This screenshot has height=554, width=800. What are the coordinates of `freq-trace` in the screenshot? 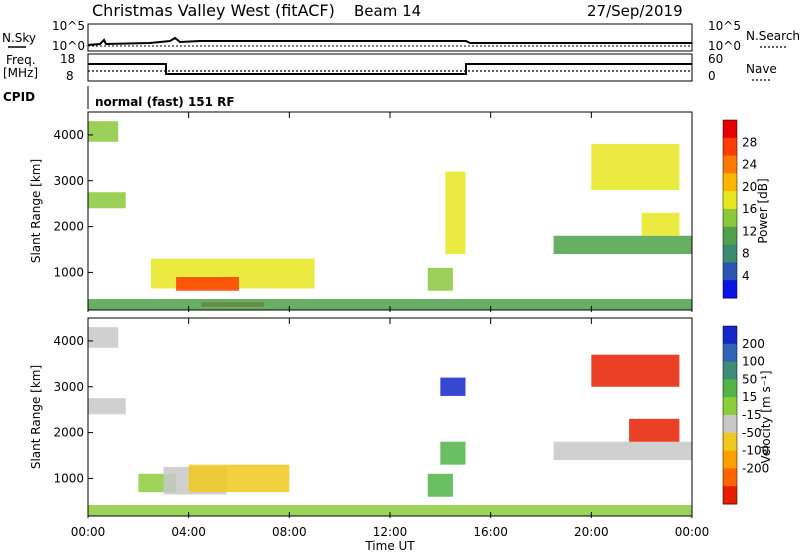 It's located at (390, 69).